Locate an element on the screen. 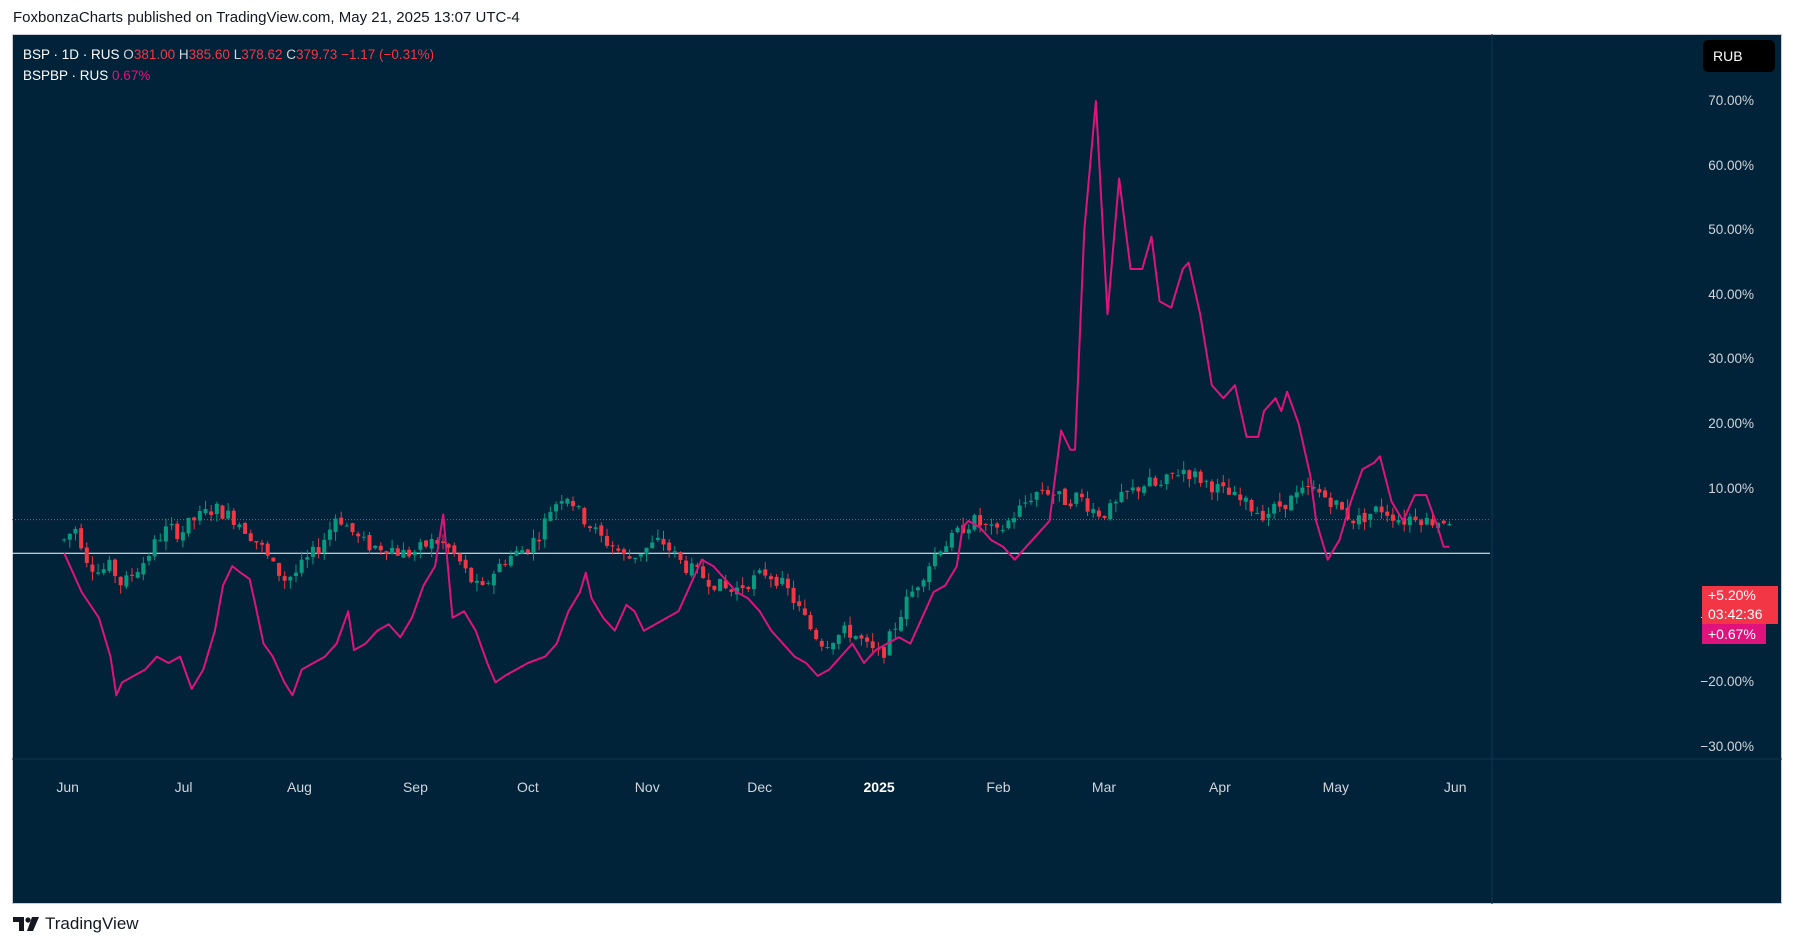 The image size is (1794, 947). currency-button: RUB is located at coordinates (1739, 56).